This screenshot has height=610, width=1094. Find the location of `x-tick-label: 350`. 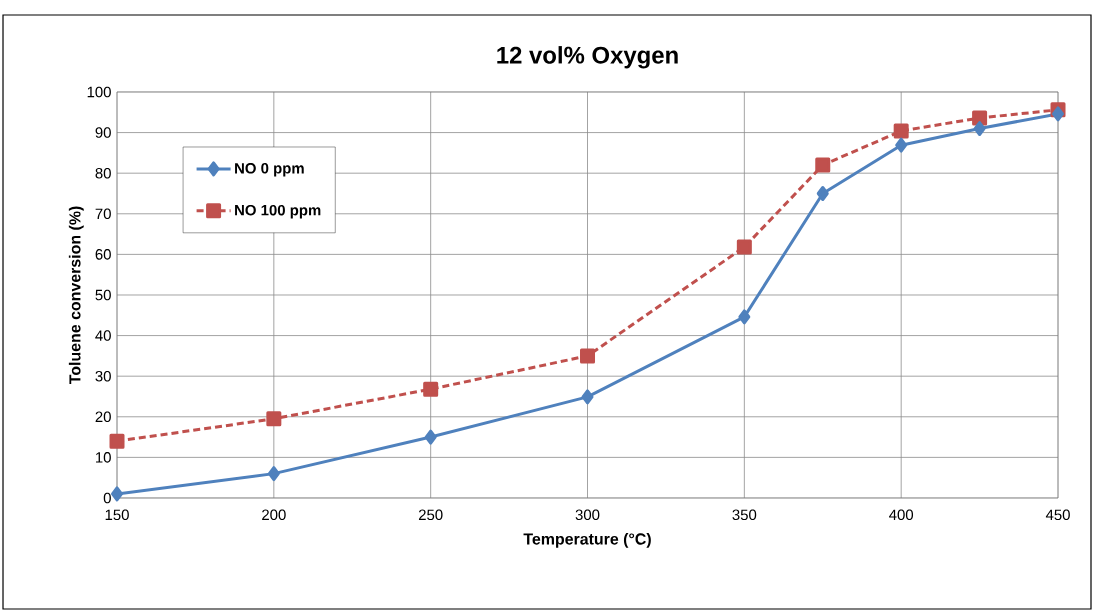

x-tick-label: 350 is located at coordinates (744, 515).